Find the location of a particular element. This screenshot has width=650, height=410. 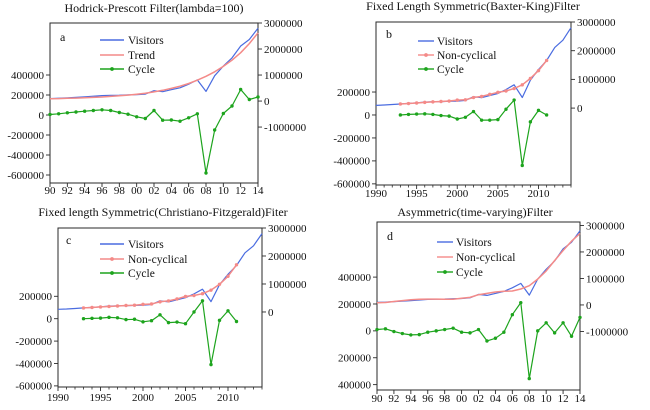

left-tick-label: -200000 is located at coordinates (351, 139).